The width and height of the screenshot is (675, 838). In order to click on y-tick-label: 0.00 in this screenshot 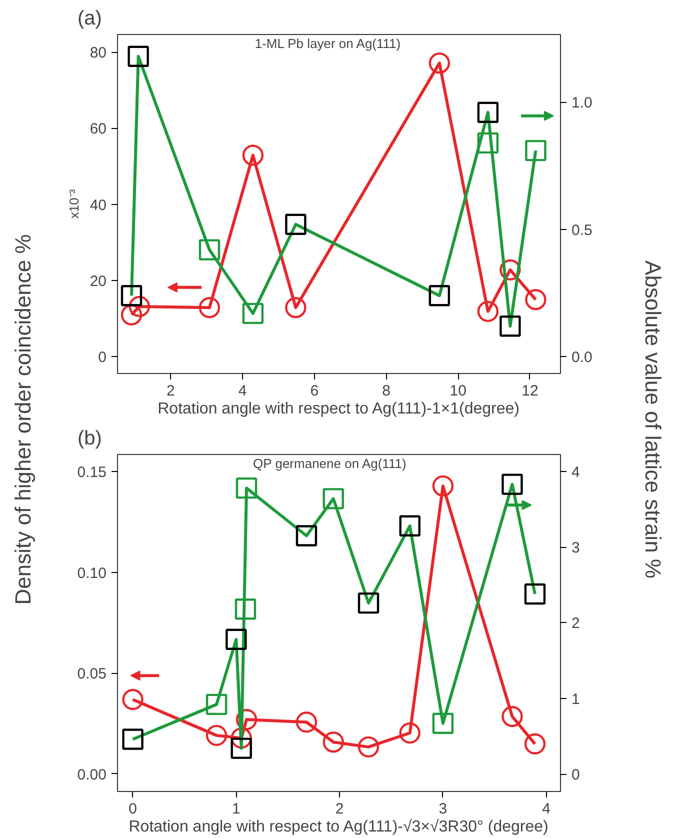, I will do `click(92, 775)`.